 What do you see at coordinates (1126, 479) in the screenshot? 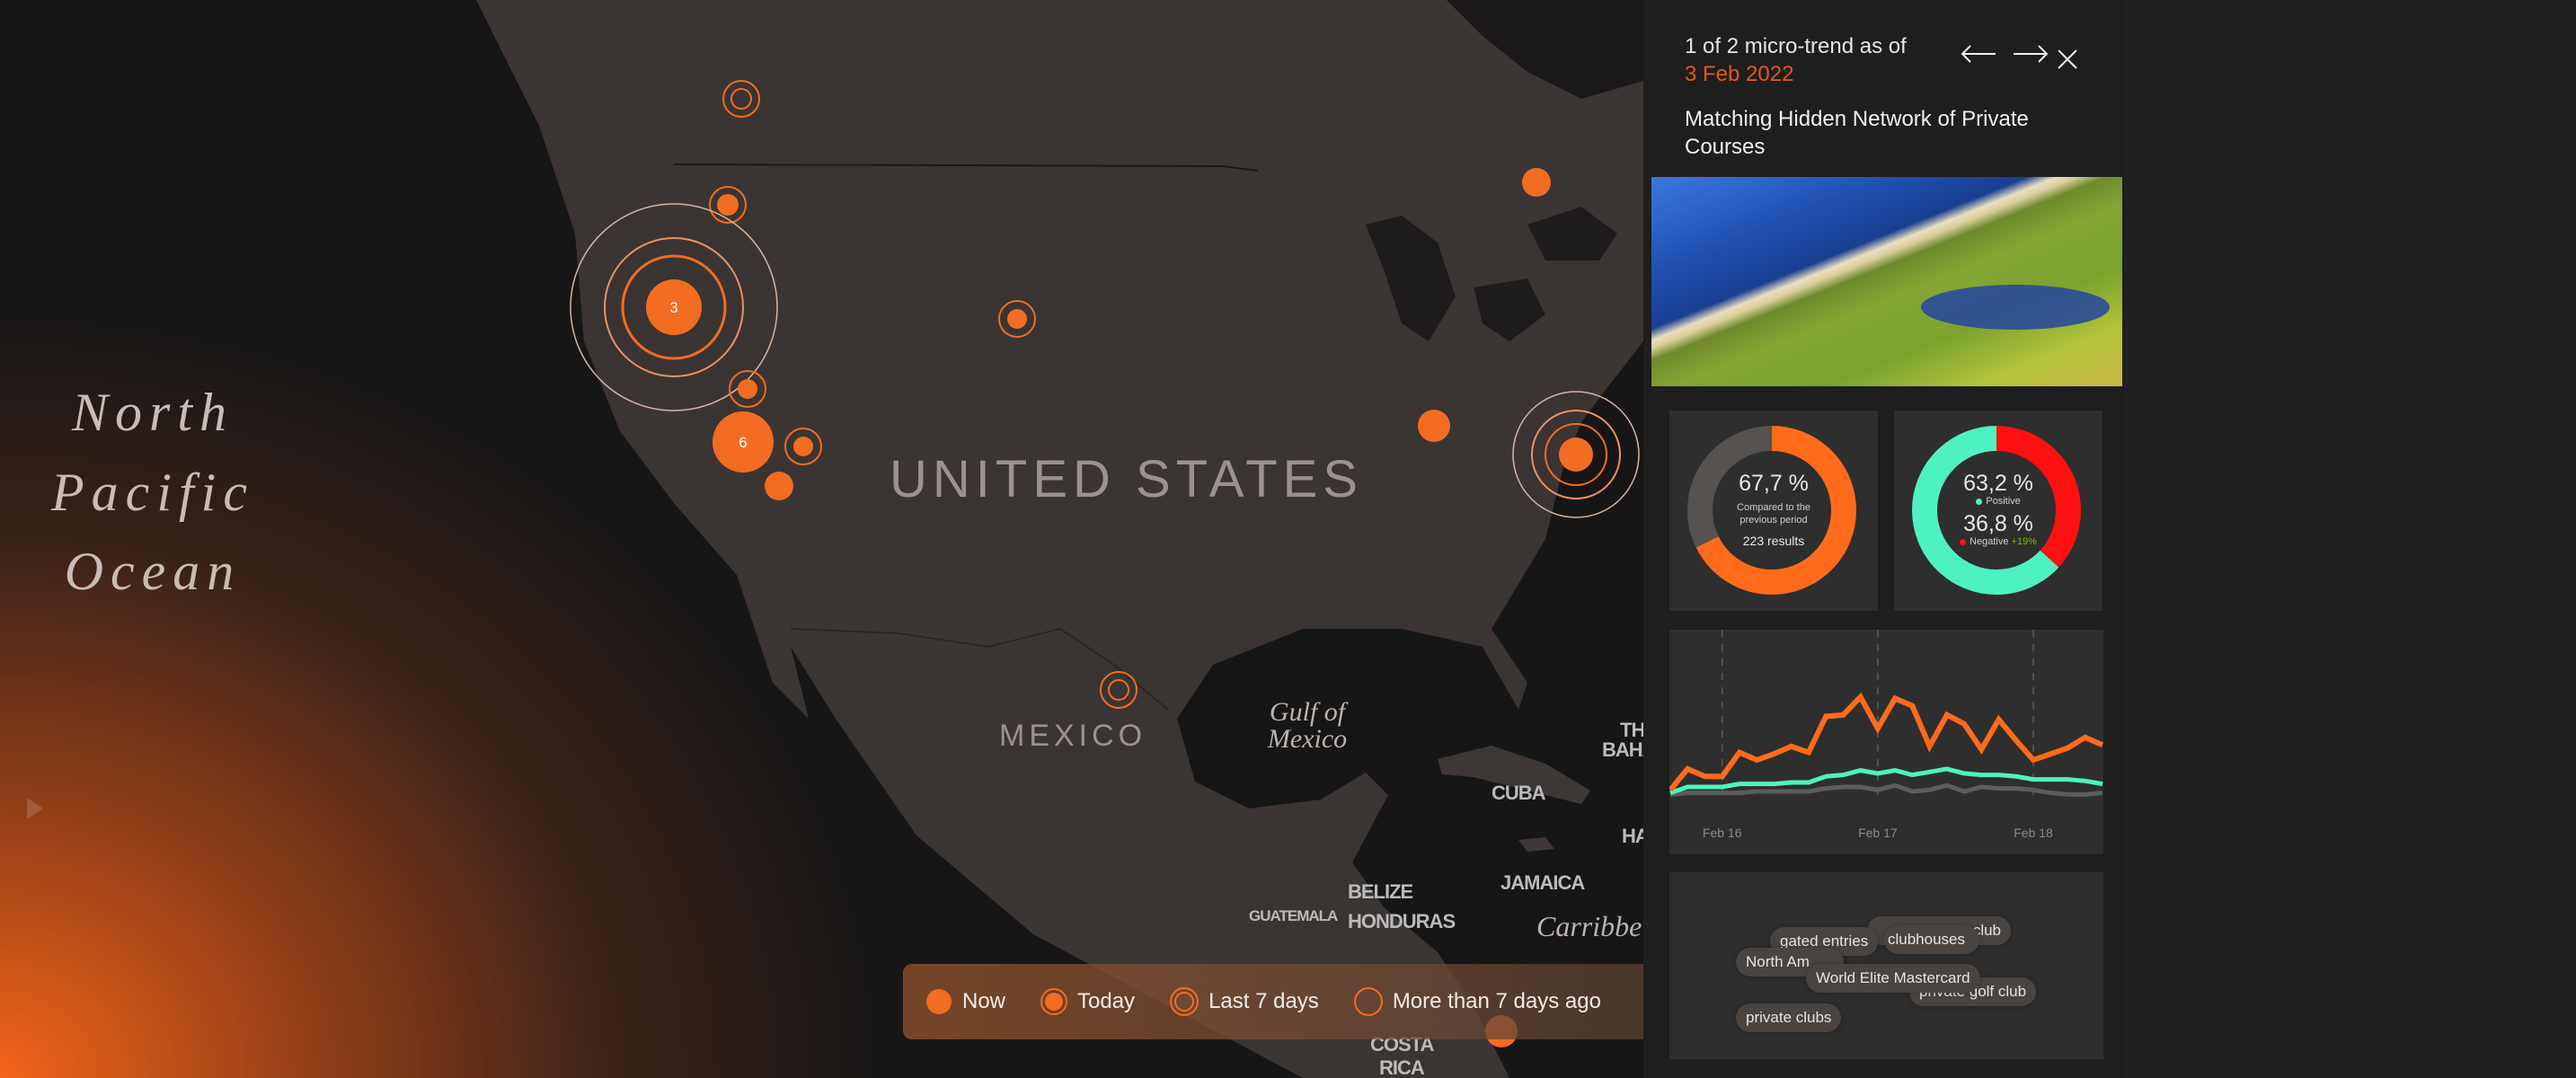
I see `label-united-states: UNITED STATES` at bounding box center [1126, 479].